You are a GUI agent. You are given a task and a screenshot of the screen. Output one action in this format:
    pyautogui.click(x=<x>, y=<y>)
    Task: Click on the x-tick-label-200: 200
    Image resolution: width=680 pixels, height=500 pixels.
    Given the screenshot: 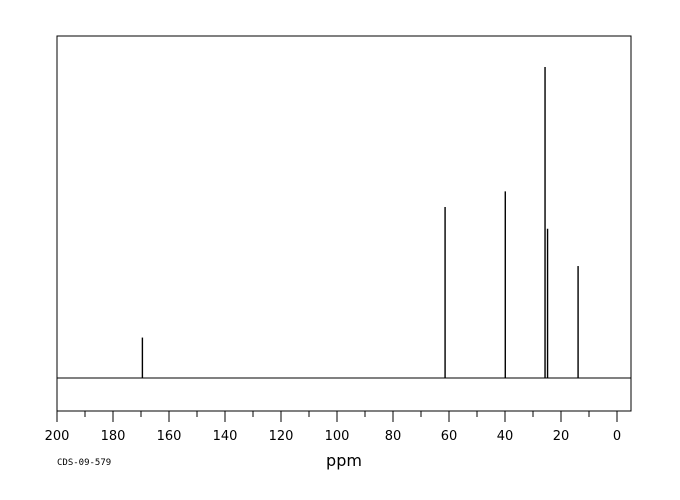 What is the action you would take?
    pyautogui.click(x=57, y=436)
    